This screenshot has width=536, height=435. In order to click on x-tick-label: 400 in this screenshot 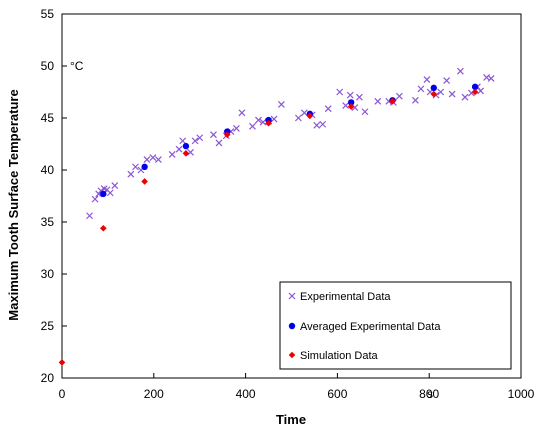, I will do `click(246, 394)`.